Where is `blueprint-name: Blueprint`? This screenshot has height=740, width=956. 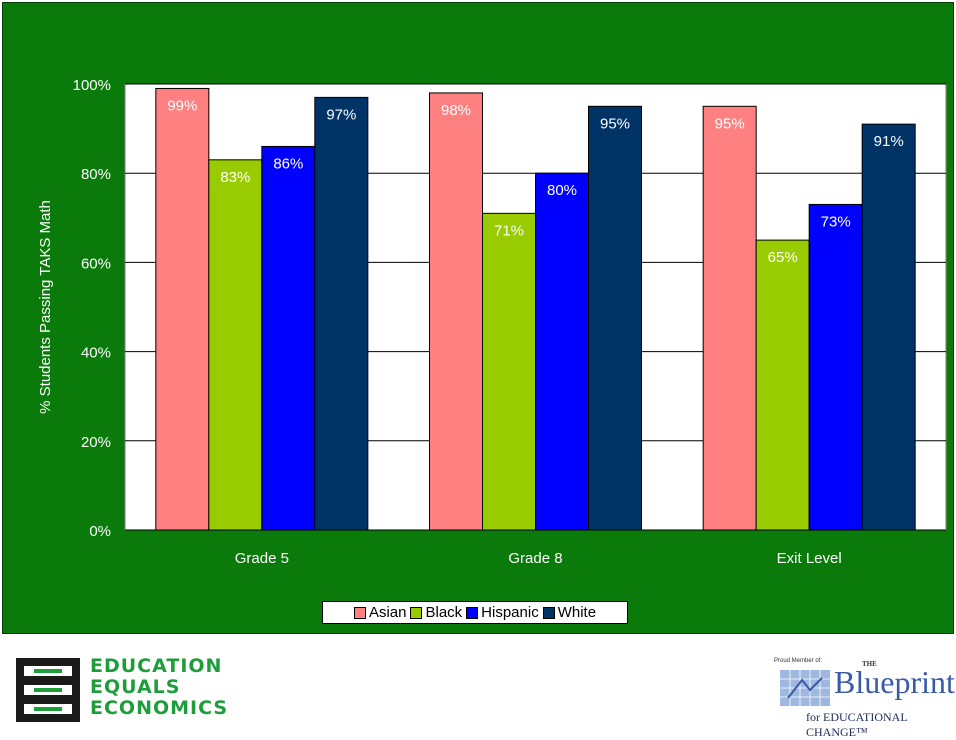
blueprint-name: Blueprint is located at coordinates (894, 682).